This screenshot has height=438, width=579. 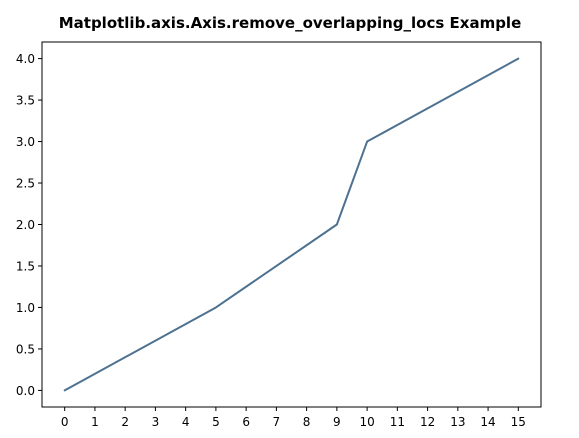 What do you see at coordinates (487, 422) in the screenshot?
I see `x-tick-label: 14` at bounding box center [487, 422].